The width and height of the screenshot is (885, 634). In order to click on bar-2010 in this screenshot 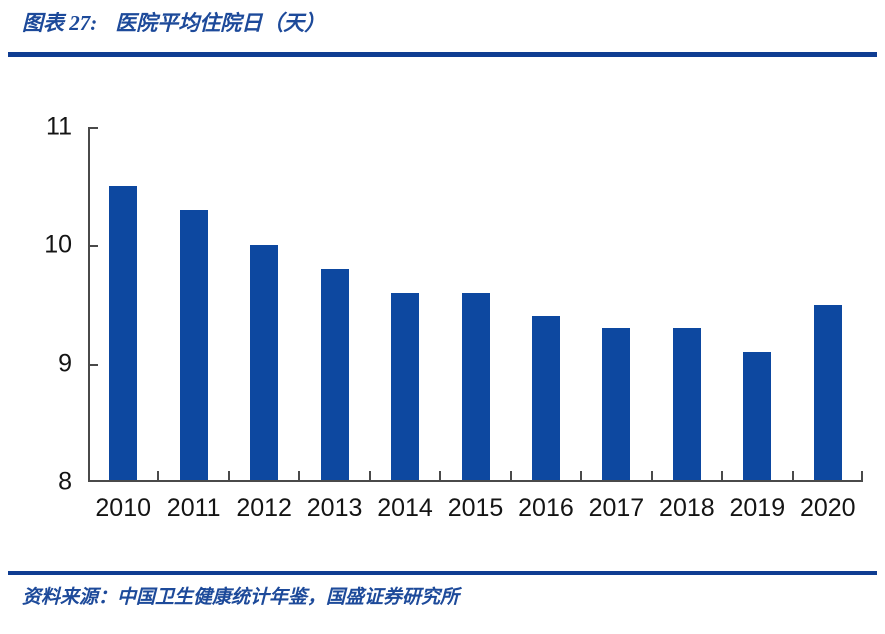, I will do `click(123, 333)`.